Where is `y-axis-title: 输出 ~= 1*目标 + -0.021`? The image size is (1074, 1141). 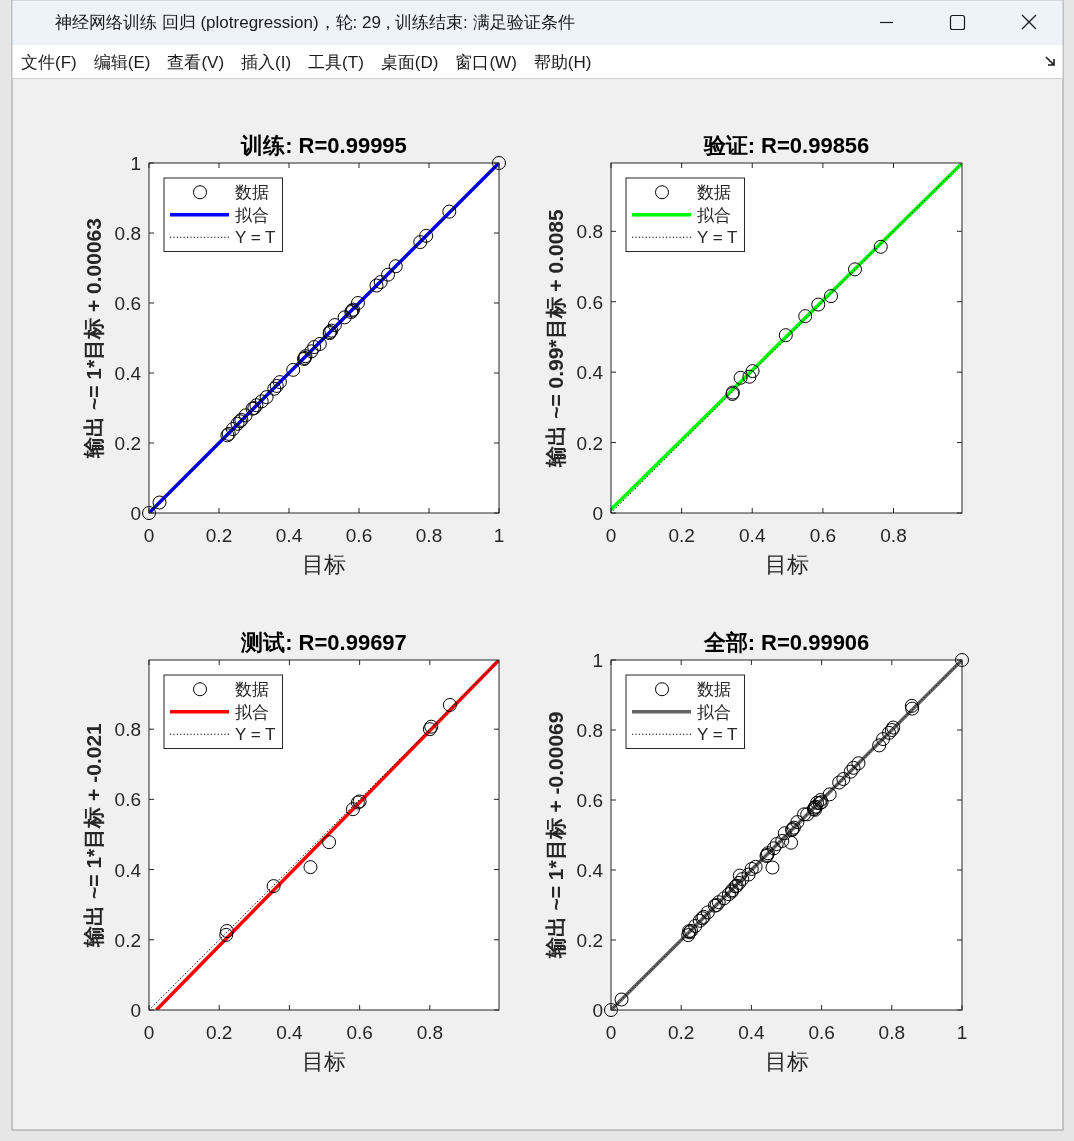
y-axis-title: 输出 ~= 1*目标 + -0.021 is located at coordinates (93, 835).